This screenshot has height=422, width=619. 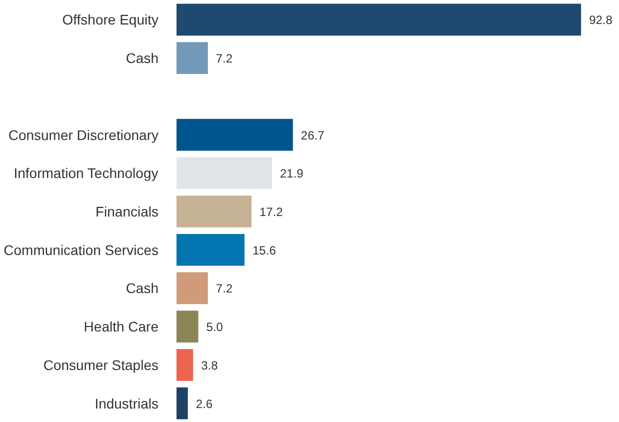 What do you see at coordinates (215, 327) in the screenshot?
I see `data-label: 5.0` at bounding box center [215, 327].